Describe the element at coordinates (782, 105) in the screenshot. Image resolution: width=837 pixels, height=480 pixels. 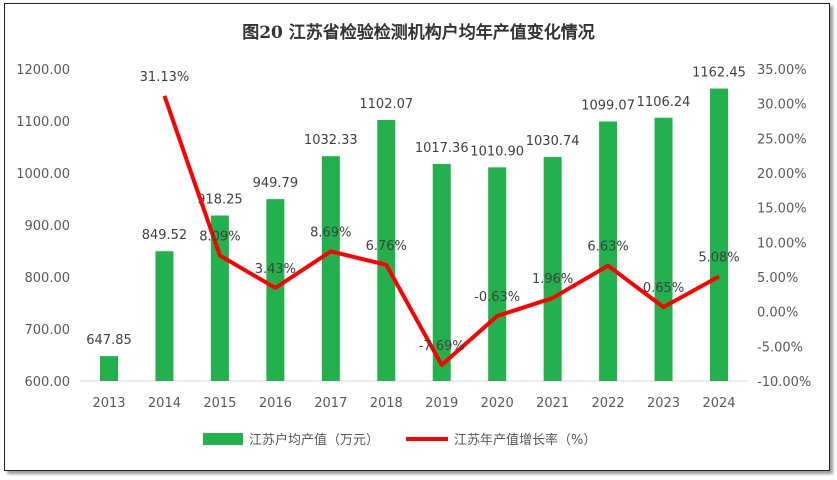
I see `right-axis-tick: 30.00%` at that location.